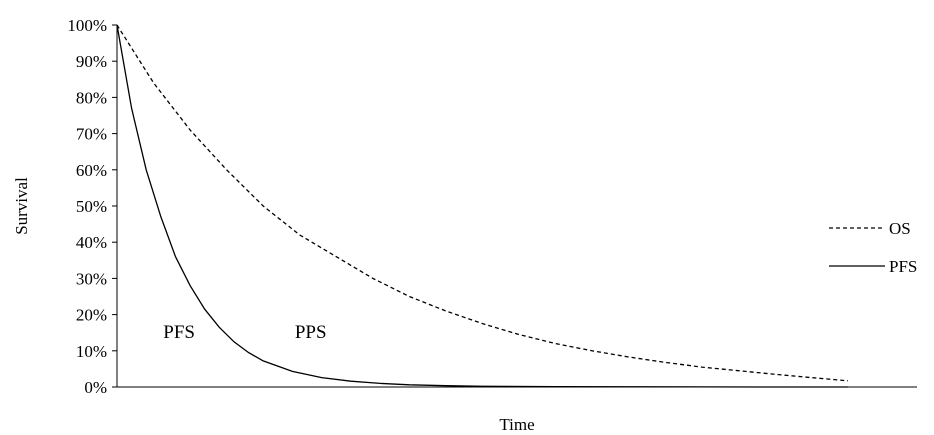 The width and height of the screenshot is (934, 435). I want to click on x-axis-label: Time, so click(516, 424).